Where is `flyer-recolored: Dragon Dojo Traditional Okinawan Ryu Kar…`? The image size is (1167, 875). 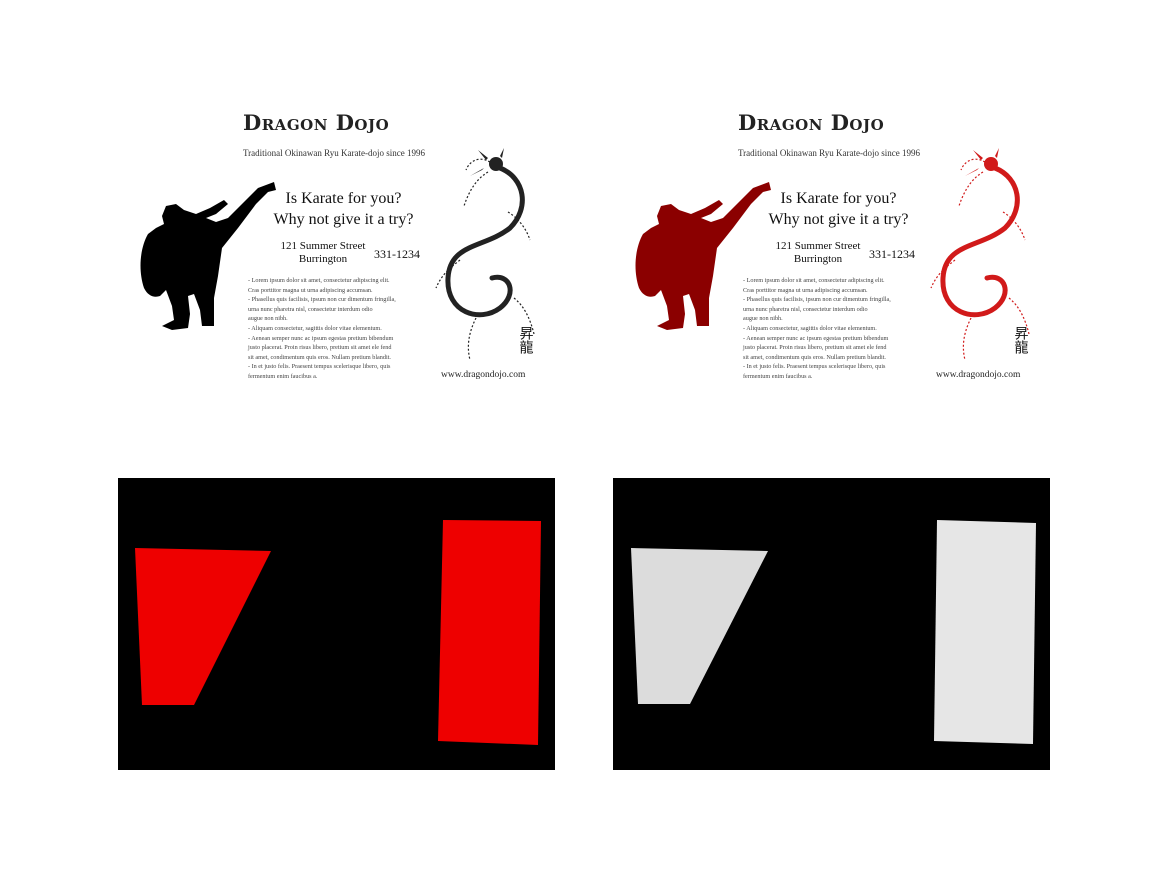
flyer-recolored: Dragon Dojo Traditional Okinawan Ryu Kar… is located at coordinates (831, 245).